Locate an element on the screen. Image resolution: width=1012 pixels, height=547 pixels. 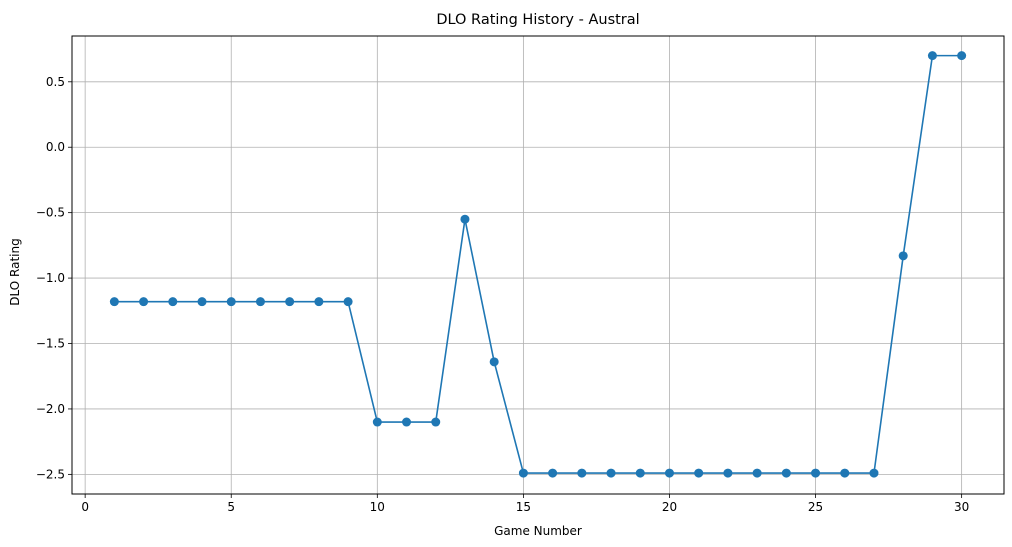
y-tick-label: −0.5 is located at coordinates (50, 213).